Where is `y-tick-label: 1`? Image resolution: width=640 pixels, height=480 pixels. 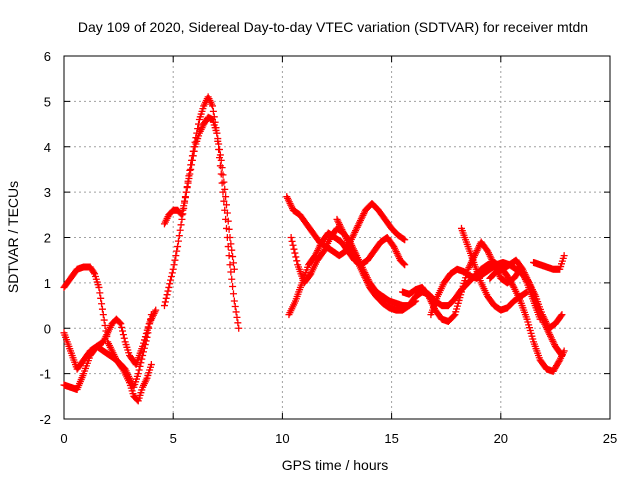 y-tick-label: 1 is located at coordinates (47, 283).